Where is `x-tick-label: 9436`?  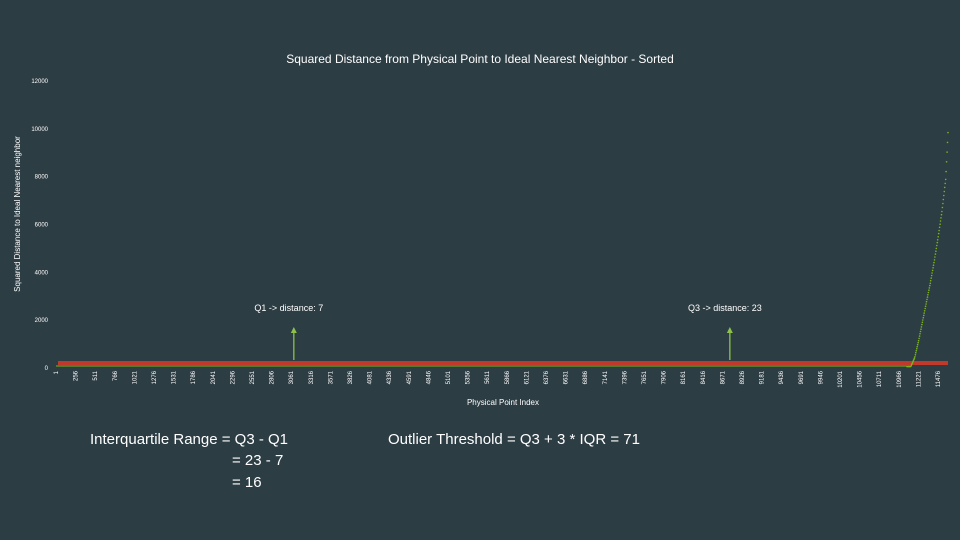
x-tick-label: 9436 is located at coordinates (782, 377).